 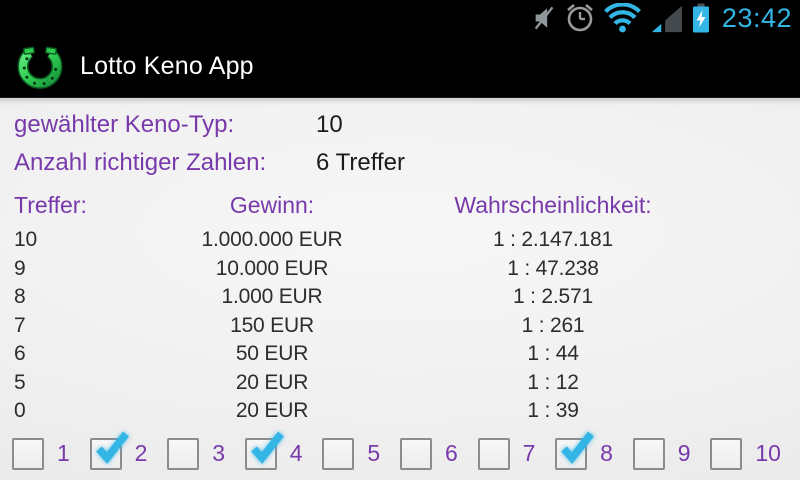 What do you see at coordinates (553, 297) in the screenshot?
I see `cell-wahrscheinlichkeit: 1 : 2.571` at bounding box center [553, 297].